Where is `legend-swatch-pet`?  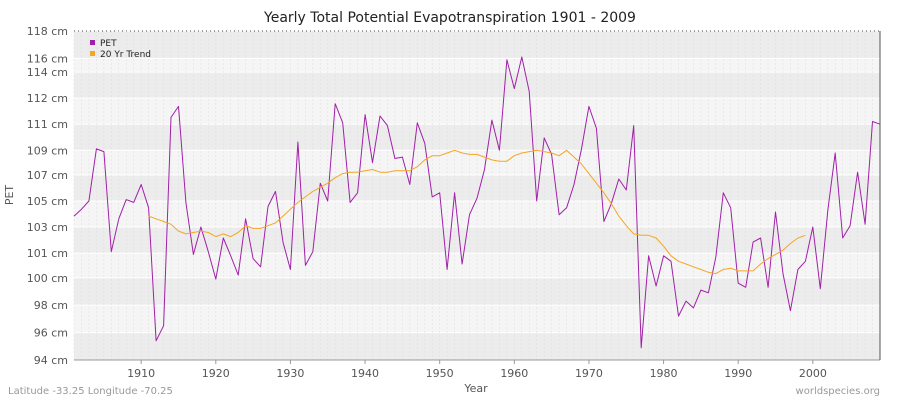
legend-swatch-pet is located at coordinates (92, 42).